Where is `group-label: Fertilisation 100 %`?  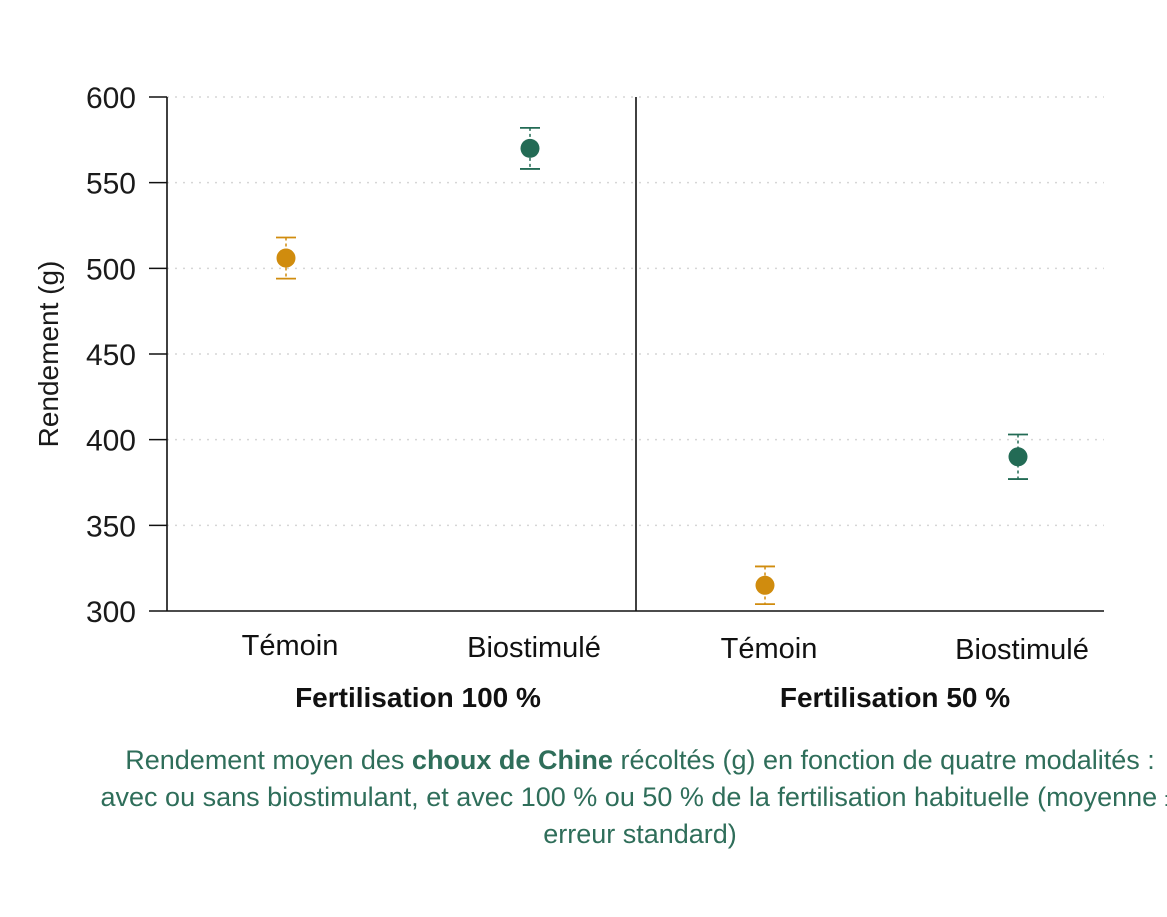 group-label: Fertilisation 100 % is located at coordinates (418, 697).